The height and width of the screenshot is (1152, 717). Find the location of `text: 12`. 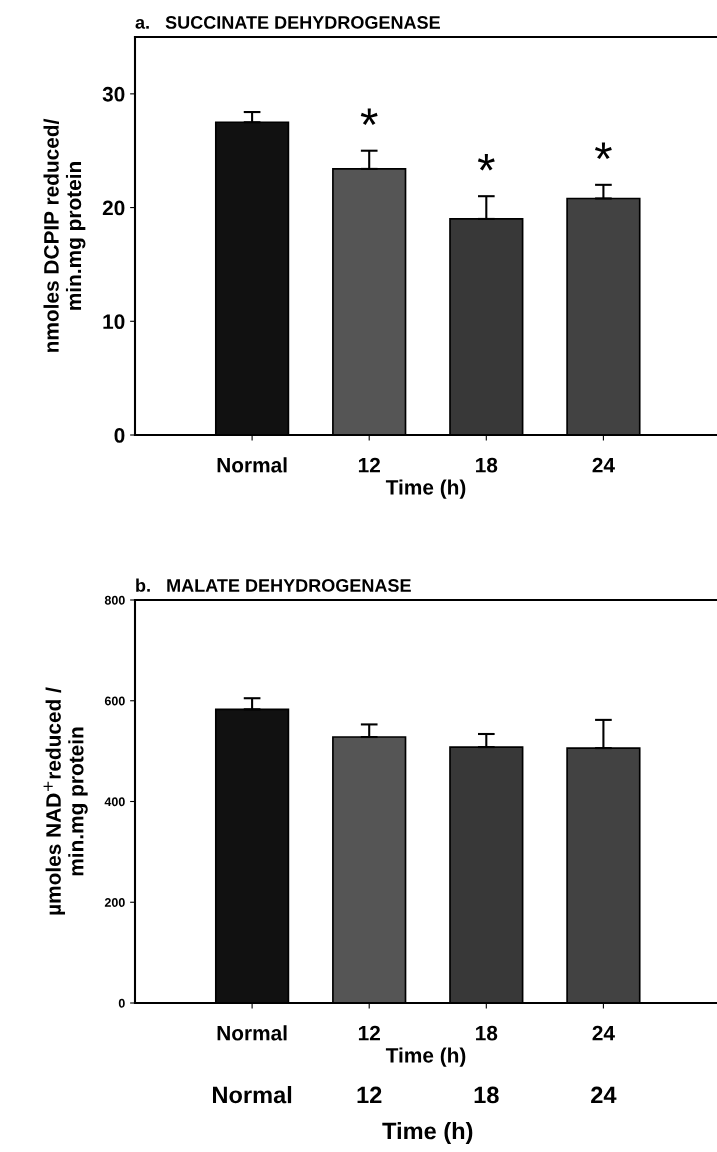

text: 12 is located at coordinates (369, 1095).